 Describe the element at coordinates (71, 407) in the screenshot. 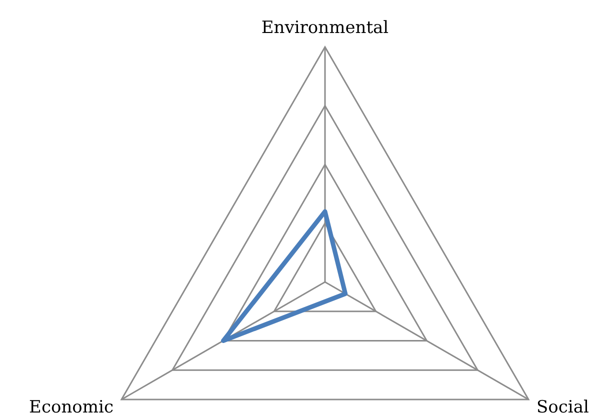

I see `spoke-label: Economic` at that location.